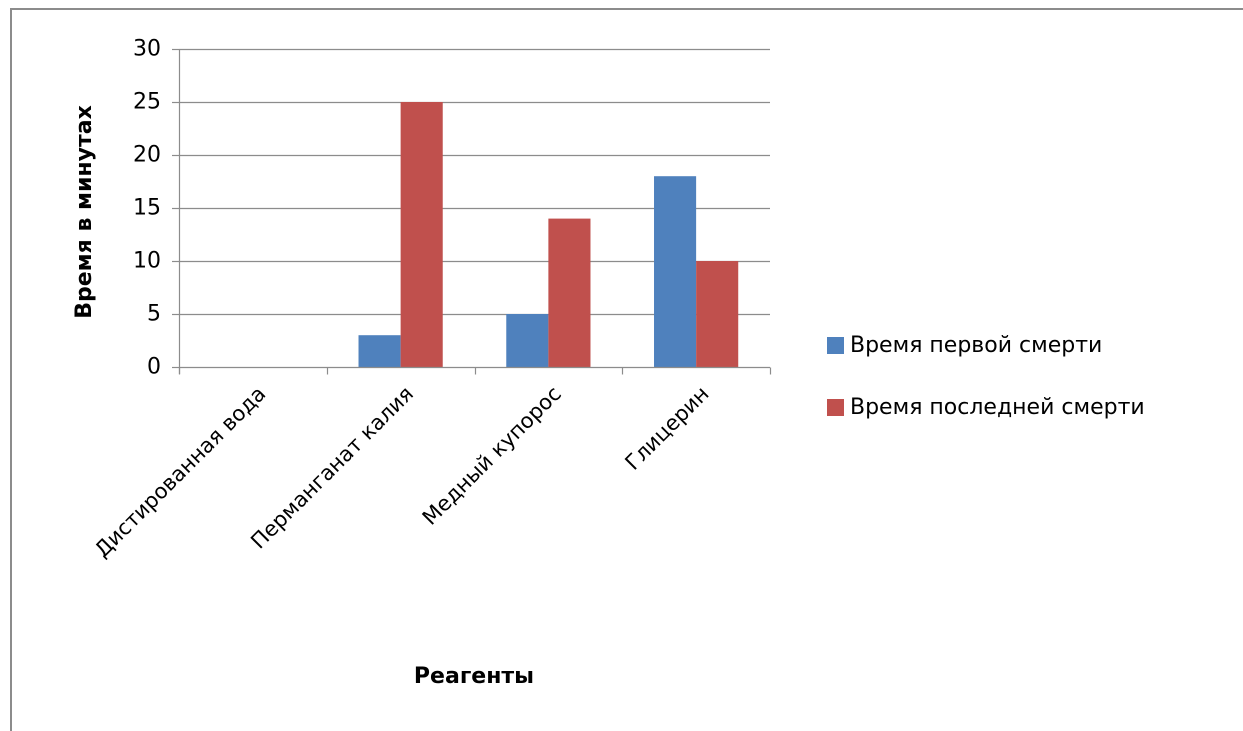 The height and width of the screenshot is (731, 1243). I want to click on y-tick-label: 25, so click(147, 102).